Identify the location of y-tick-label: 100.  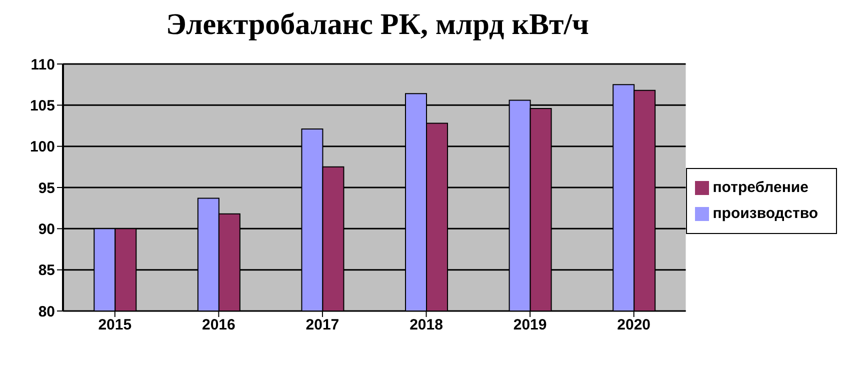
(42, 147).